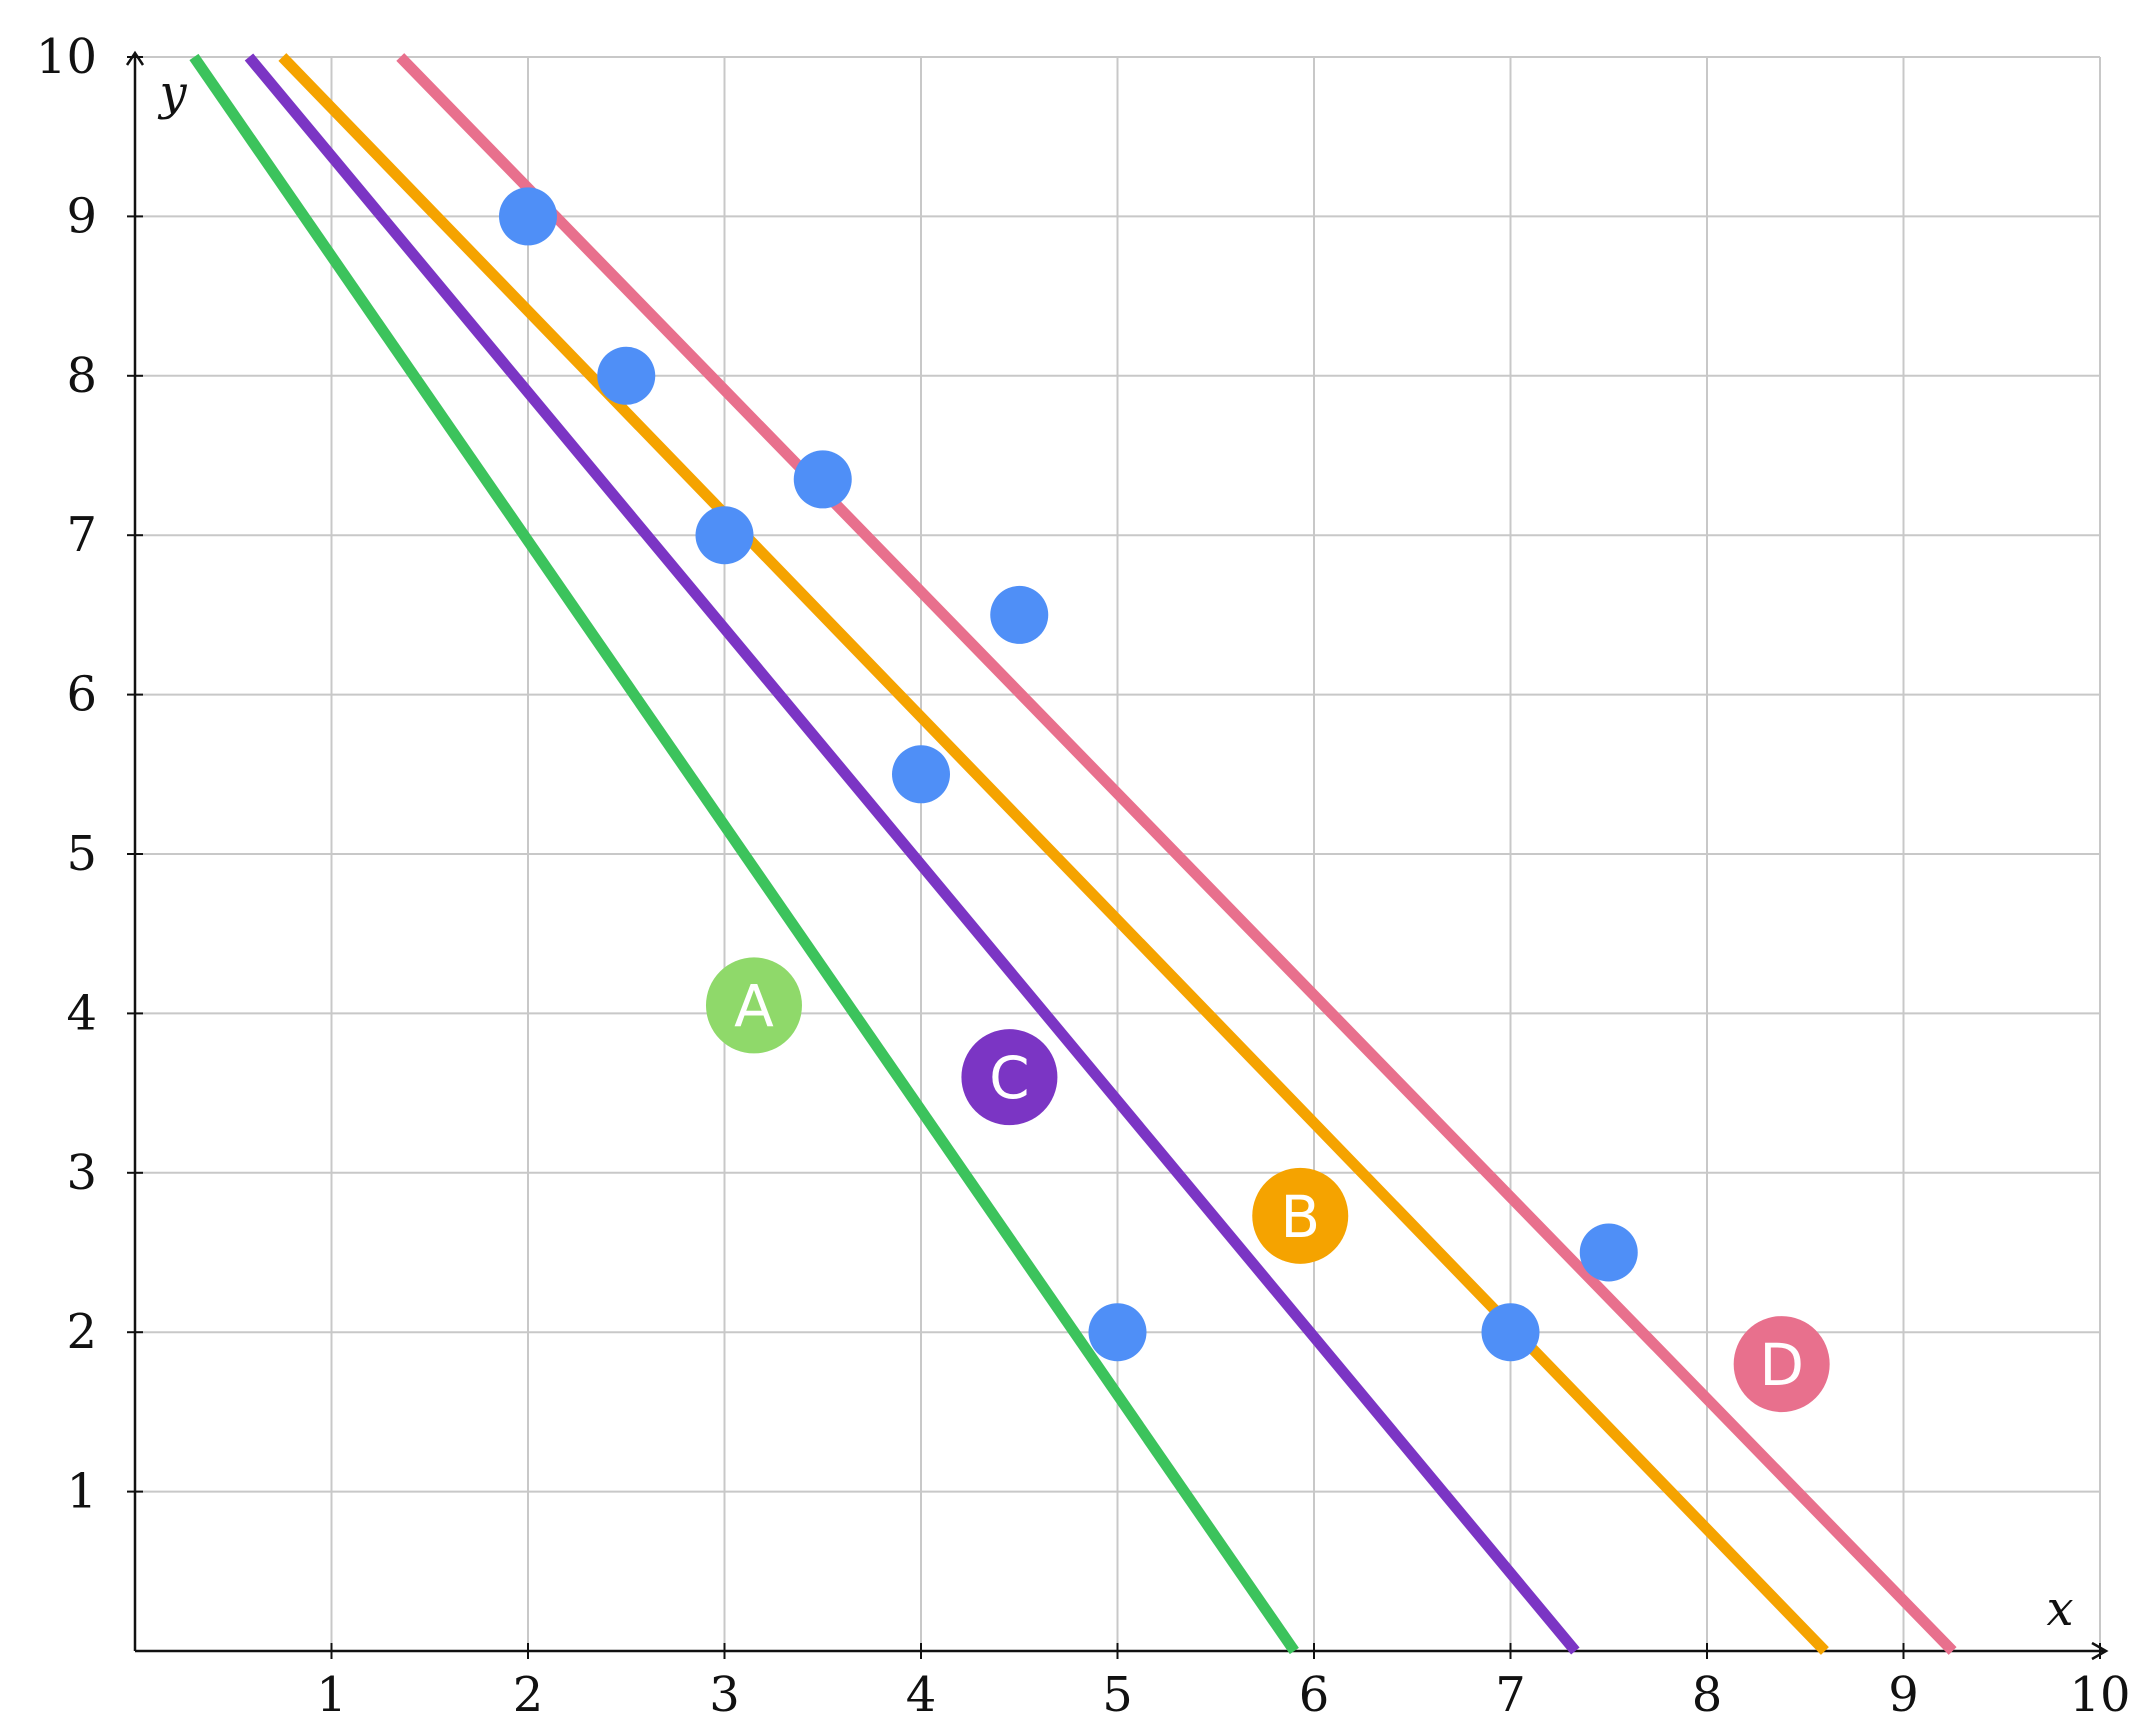 This screenshot has height=1730, width=2152. What do you see at coordinates (81, 1332) in the screenshot?
I see `y-tick-label: 2` at bounding box center [81, 1332].